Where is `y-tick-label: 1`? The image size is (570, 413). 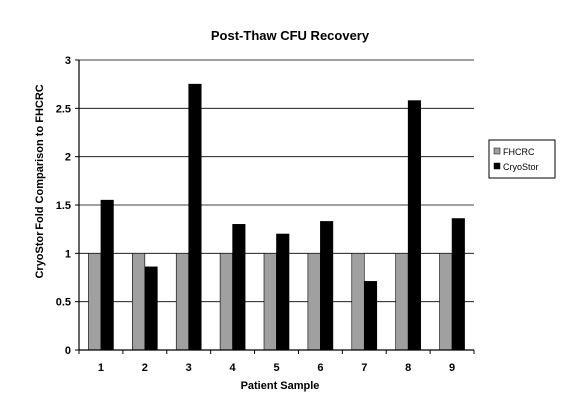
y-tick-label: 1 is located at coordinates (68, 254).